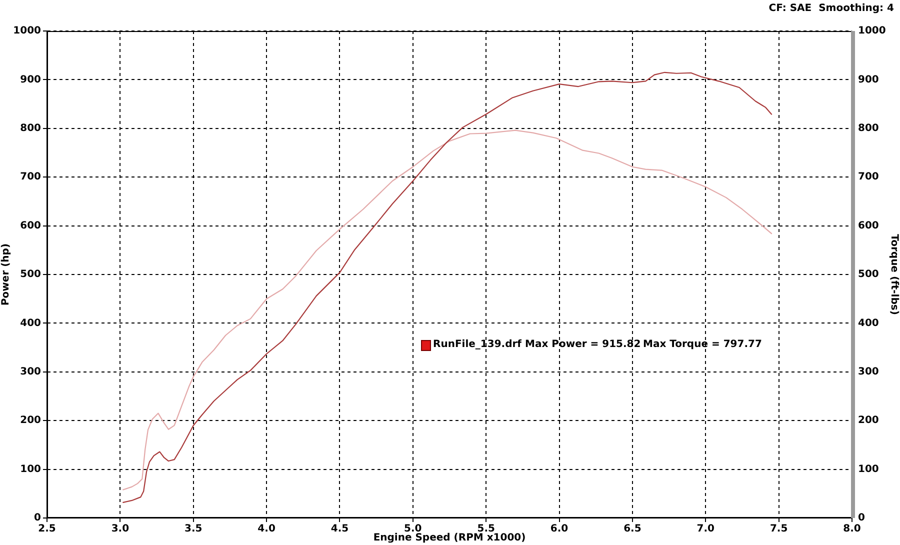 This screenshot has height=545, width=900. I want to click on annotation: Max Torque = 797.77, so click(702, 345).